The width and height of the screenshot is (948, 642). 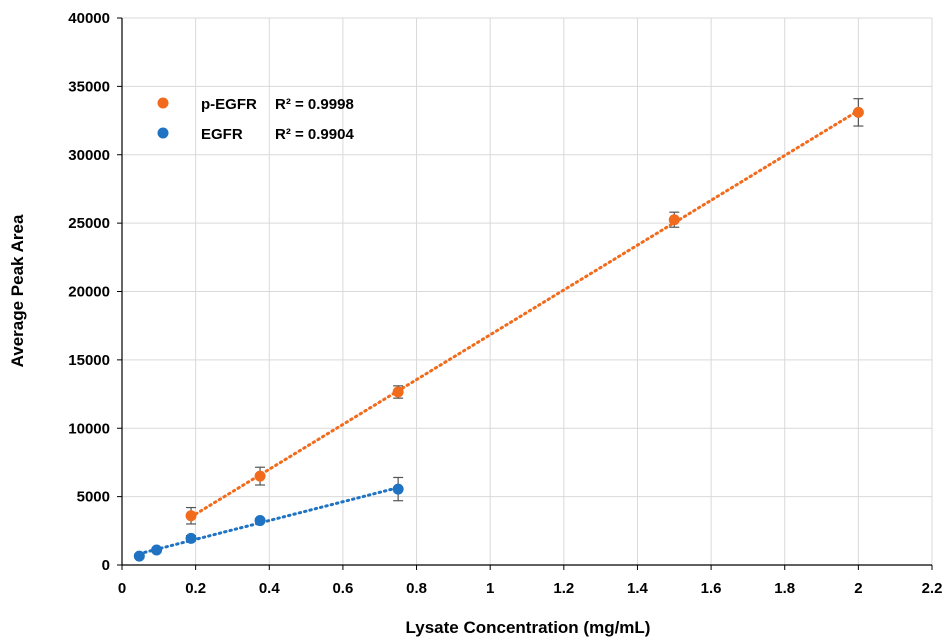 What do you see at coordinates (195, 588) in the screenshot?
I see `x-tick-label: 0.2` at bounding box center [195, 588].